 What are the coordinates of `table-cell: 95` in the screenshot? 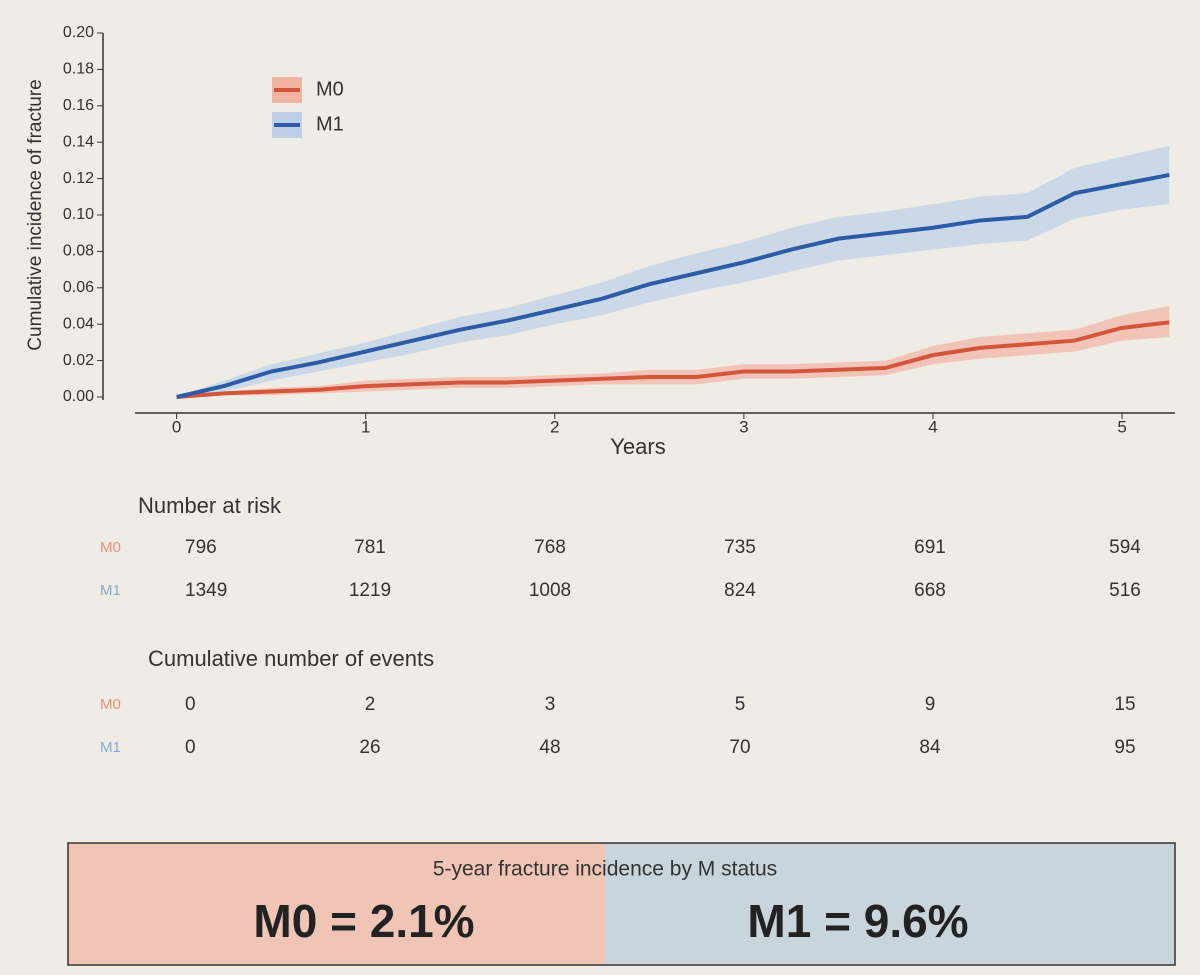 It's located at (1124, 747).